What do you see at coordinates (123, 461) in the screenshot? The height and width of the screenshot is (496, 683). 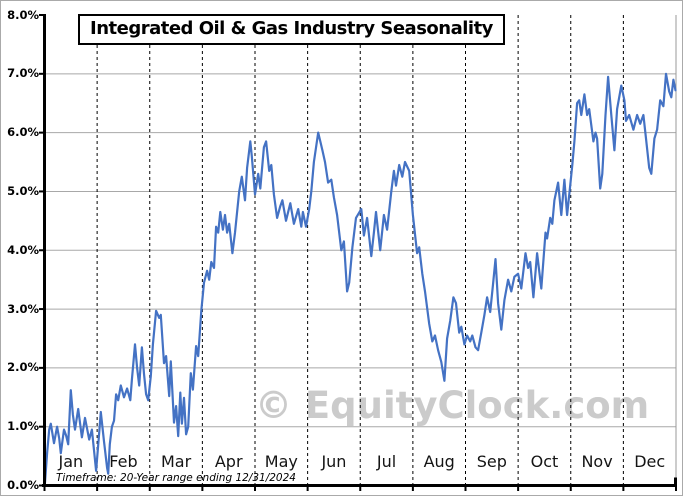 I see `x-axis-label: Feb` at bounding box center [123, 461].